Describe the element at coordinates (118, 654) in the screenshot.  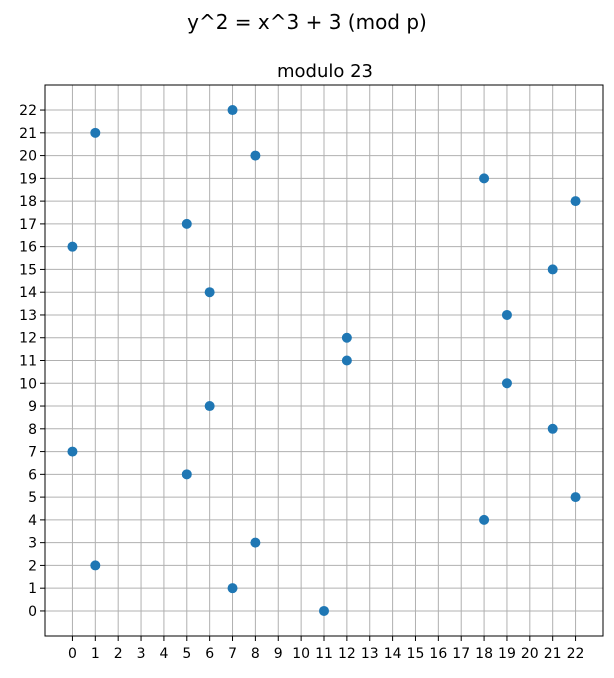
I see `x-tick-label: 2` at that location.